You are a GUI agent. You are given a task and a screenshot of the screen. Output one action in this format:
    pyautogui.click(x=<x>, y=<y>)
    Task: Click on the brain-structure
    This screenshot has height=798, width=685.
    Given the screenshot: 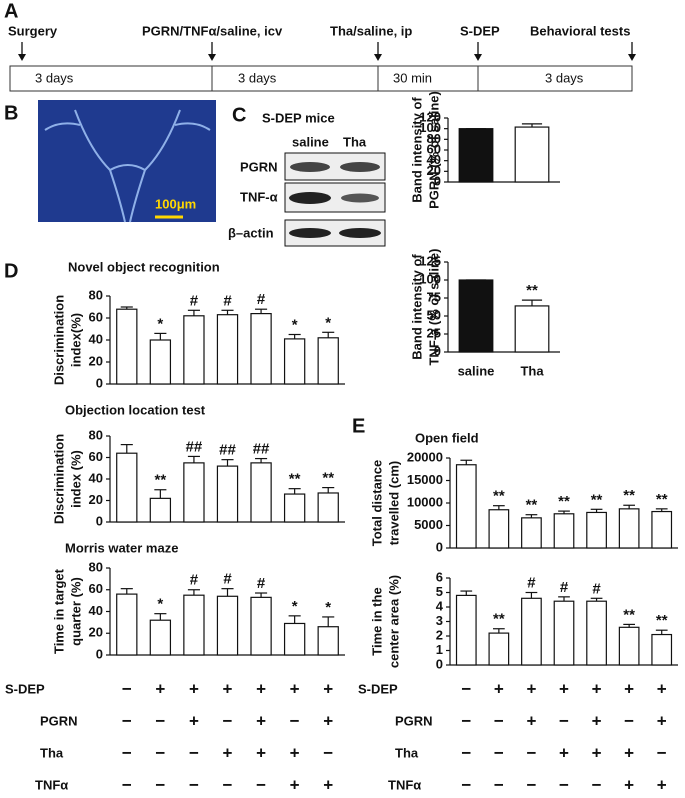 What is the action you would take?
    pyautogui.click(x=127, y=166)
    